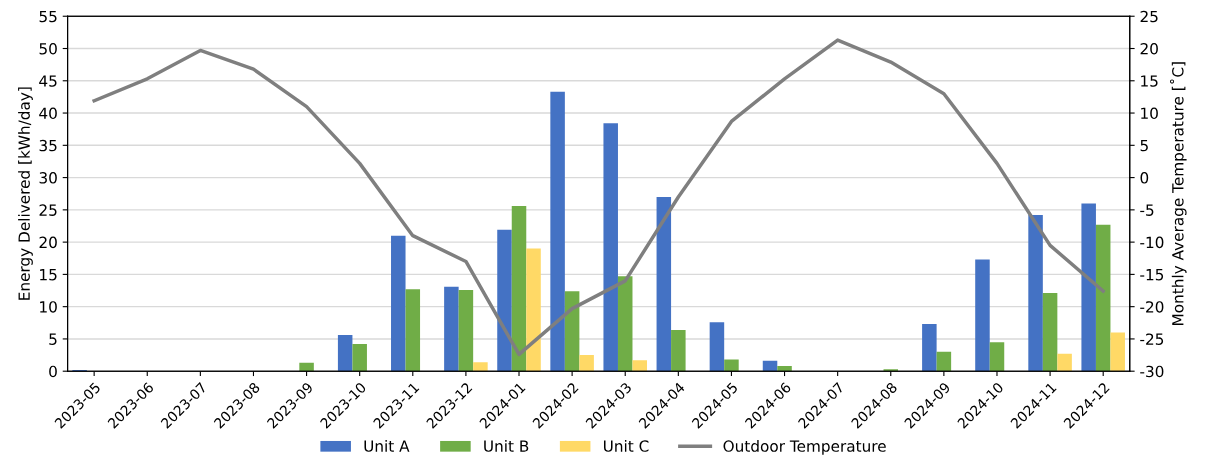 This screenshot has width=1207, height=464. I want to click on y-tick-label: 40, so click(48, 113).